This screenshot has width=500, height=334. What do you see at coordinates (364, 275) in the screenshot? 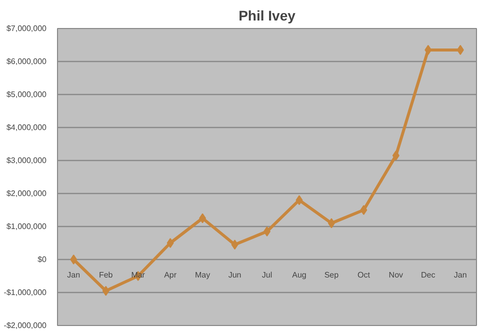
I see `x-tick-label: Oct` at bounding box center [364, 275].